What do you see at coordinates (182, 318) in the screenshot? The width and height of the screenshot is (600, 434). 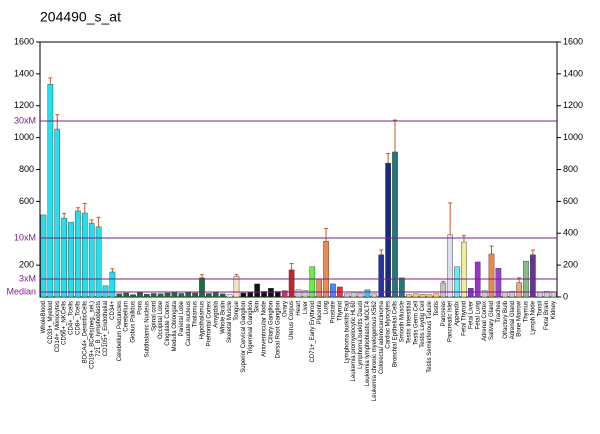 I see `x-tick-label: Parietal Lobe` at bounding box center [182, 318].